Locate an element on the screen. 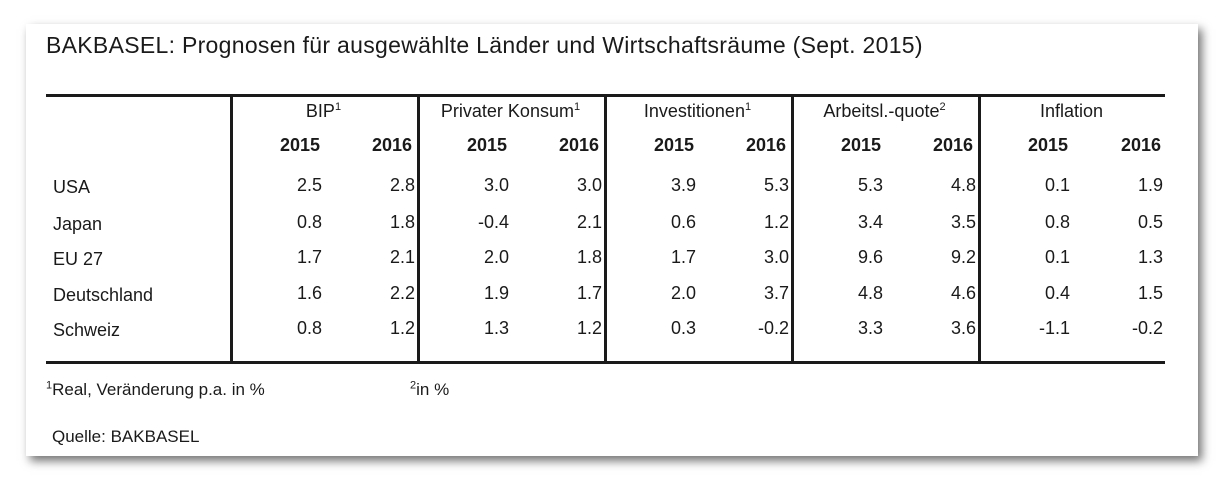 The image size is (1224, 481). group-header: BIP1 is located at coordinates (323, 111).